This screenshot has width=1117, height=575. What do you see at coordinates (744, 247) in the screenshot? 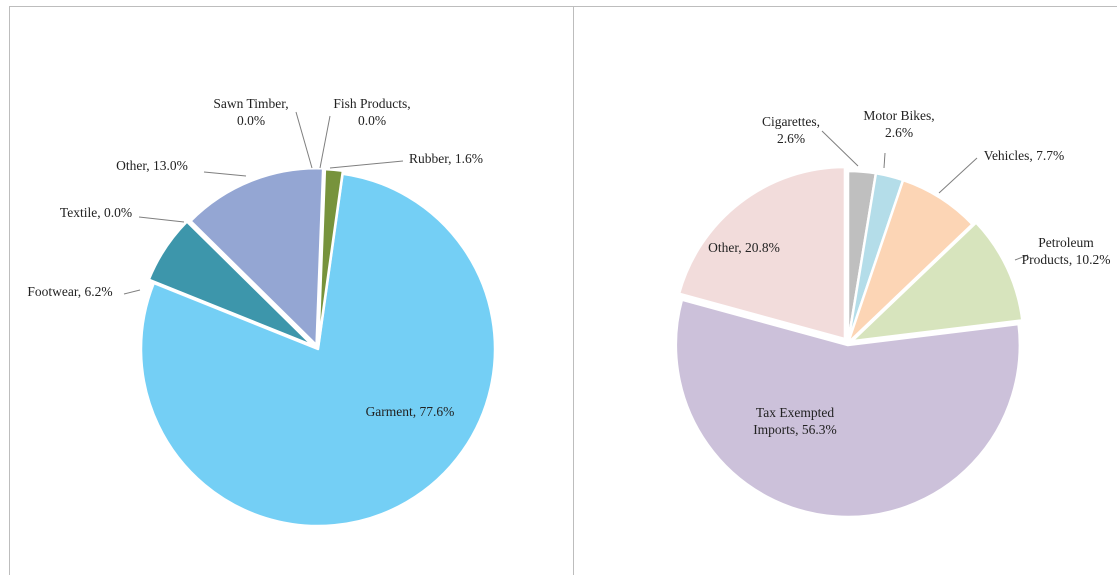
I see `slice-data-label: Other, 20.8%` at bounding box center [744, 247].